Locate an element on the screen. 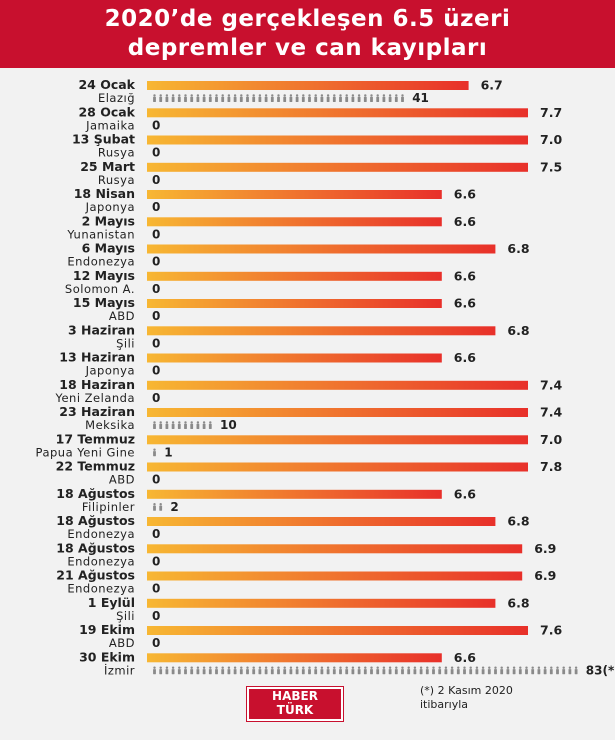  title-line-1: 2020’de gerçekleşen 6.5 üzeri is located at coordinates (307, 19).